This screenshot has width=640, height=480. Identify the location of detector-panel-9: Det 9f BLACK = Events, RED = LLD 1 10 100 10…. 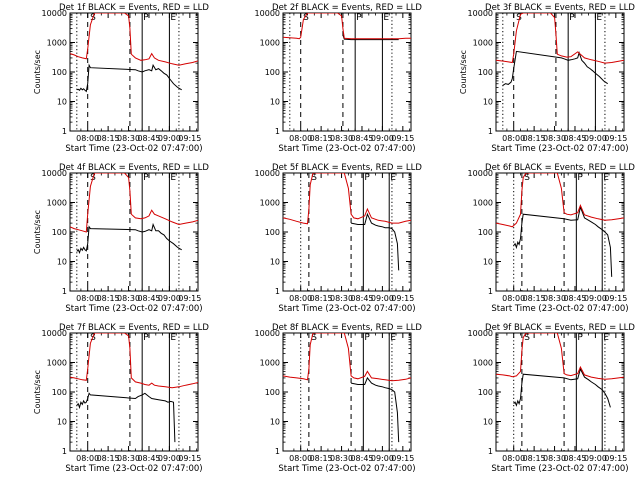
(552, 398).